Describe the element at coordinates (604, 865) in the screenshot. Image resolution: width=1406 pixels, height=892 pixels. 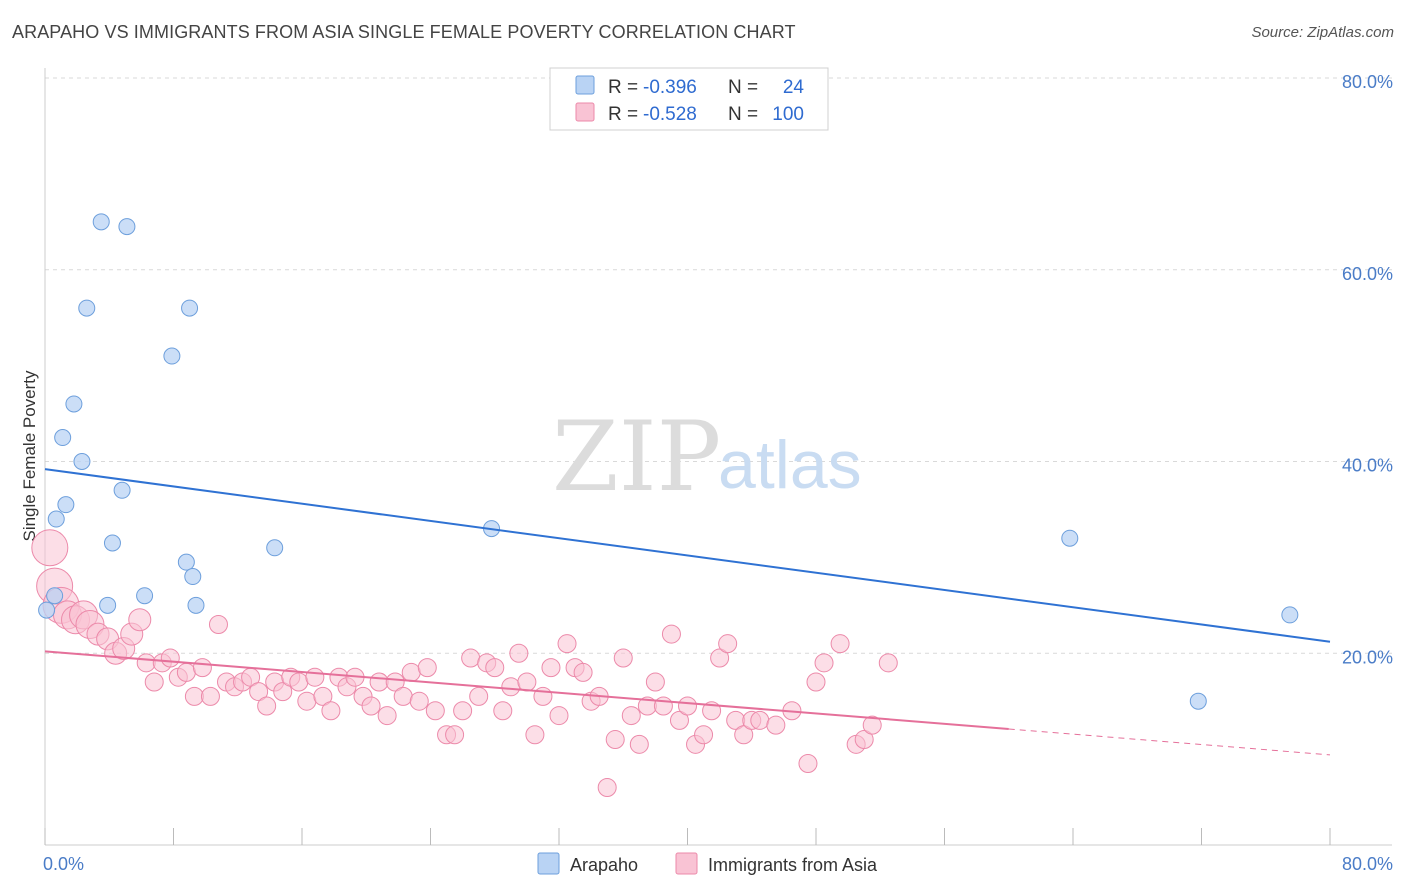
I see `bottom-legend-label-arapaho: Arapaho` at that location.